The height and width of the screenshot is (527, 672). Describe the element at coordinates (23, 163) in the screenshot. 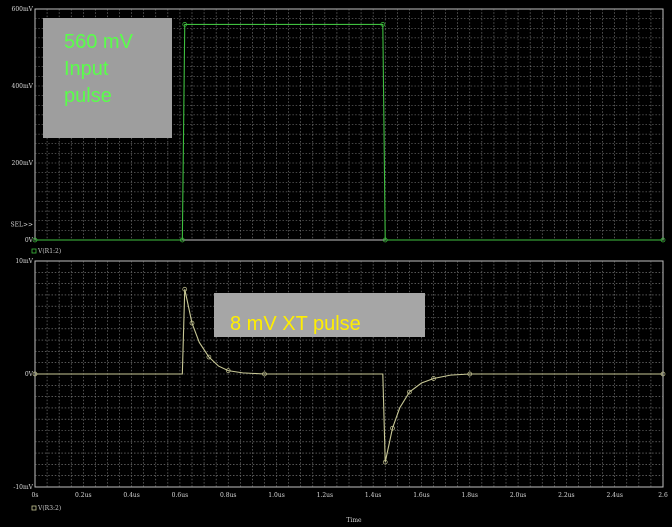

I see `top-y-tick-label: 200mV` at that location.